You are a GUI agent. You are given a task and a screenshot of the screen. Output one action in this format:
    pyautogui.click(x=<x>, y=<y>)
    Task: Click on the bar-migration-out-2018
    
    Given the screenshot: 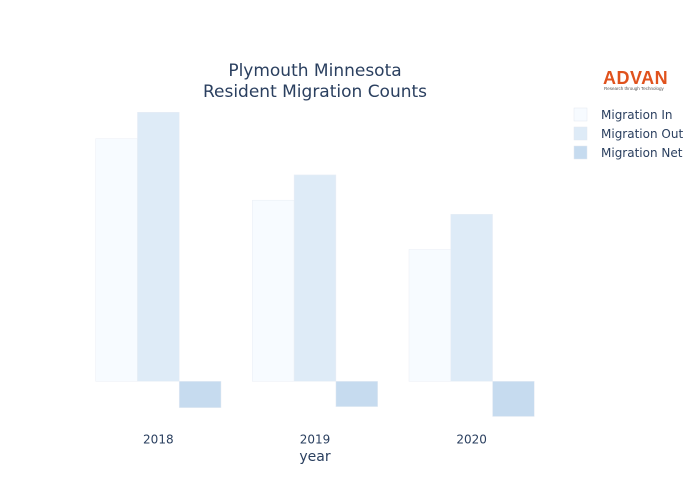 What is the action you would take?
    pyautogui.click(x=158, y=247)
    